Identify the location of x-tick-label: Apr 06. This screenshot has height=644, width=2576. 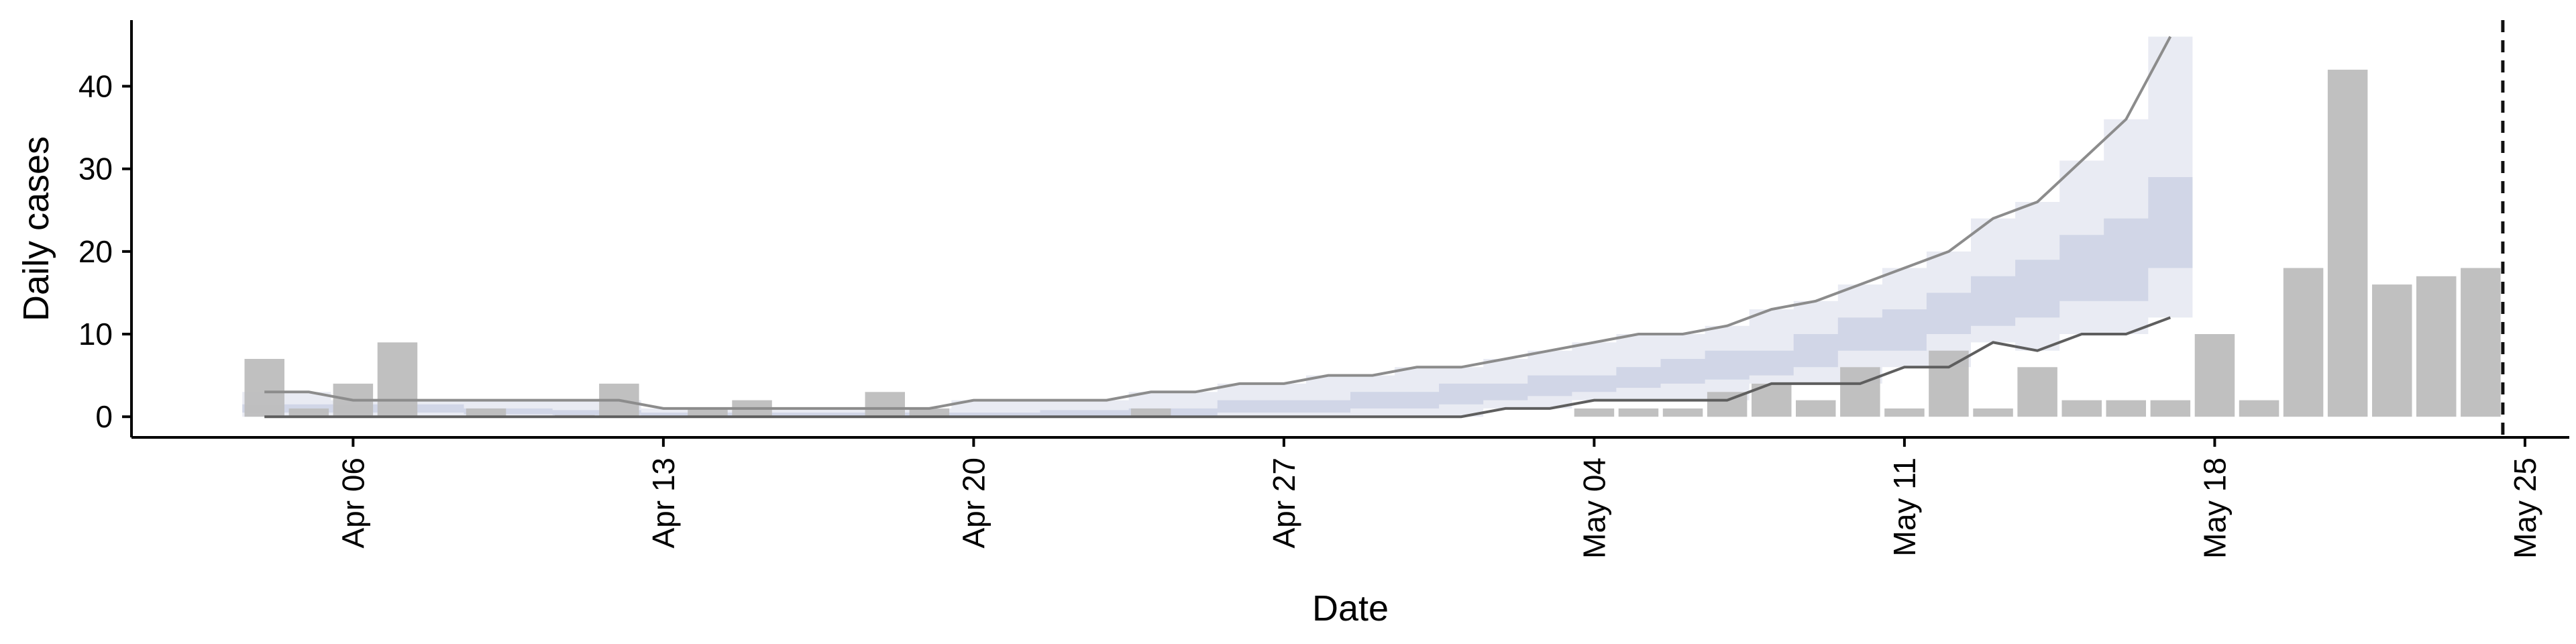
(352, 503).